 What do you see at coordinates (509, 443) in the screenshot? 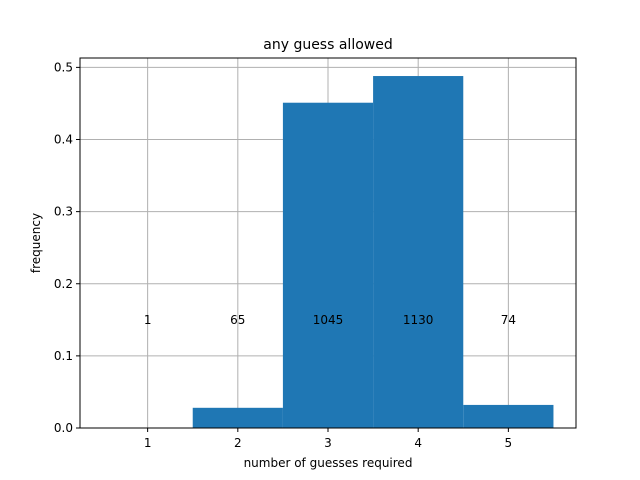
I see `x-tick-label-5: 5` at bounding box center [509, 443].